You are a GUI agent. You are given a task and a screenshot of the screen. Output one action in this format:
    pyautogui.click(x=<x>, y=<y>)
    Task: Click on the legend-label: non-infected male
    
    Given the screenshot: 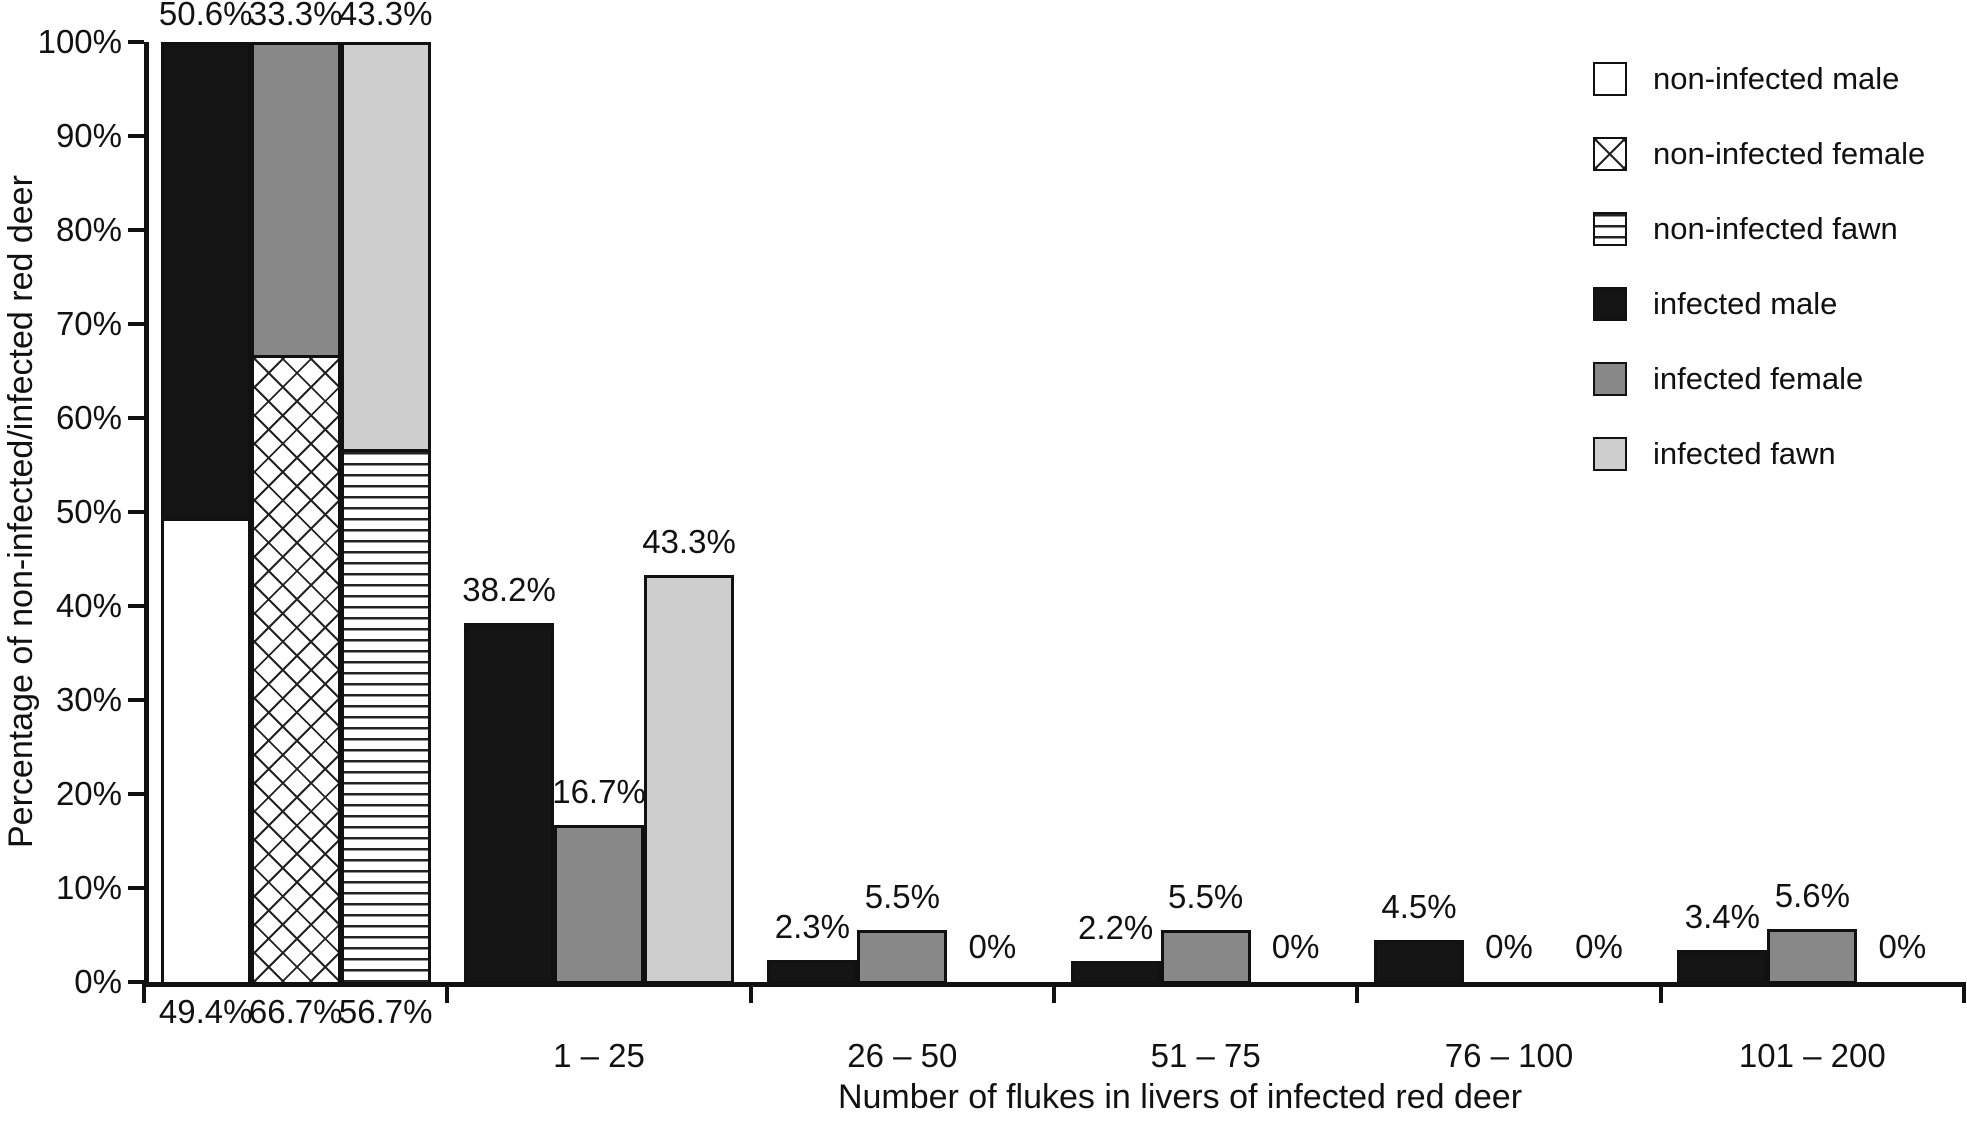 What is the action you would take?
    pyautogui.click(x=1776, y=78)
    